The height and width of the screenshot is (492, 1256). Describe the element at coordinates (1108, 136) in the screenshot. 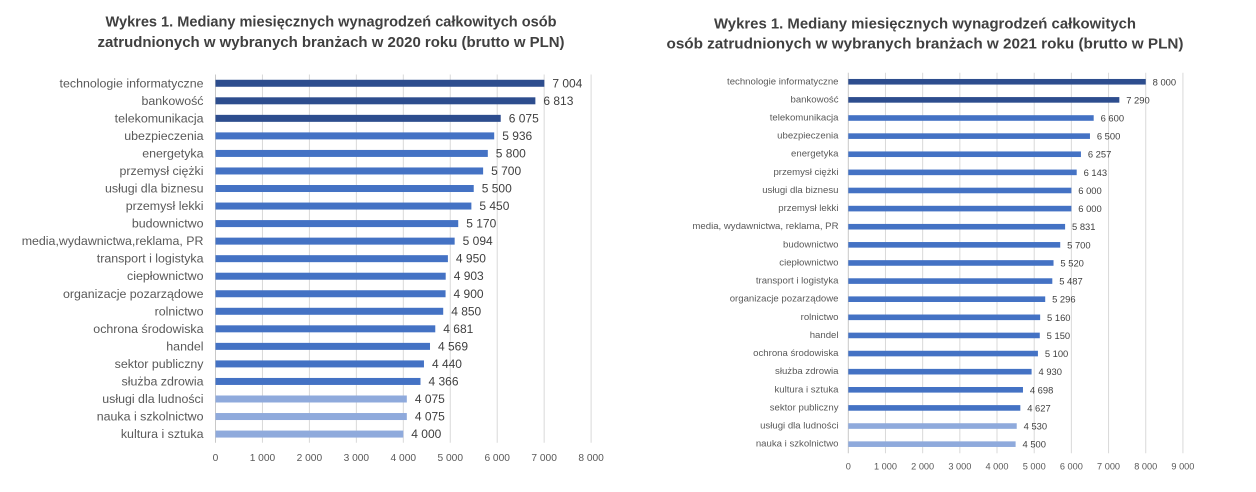

I see `svg-text: 6 500` at that location.